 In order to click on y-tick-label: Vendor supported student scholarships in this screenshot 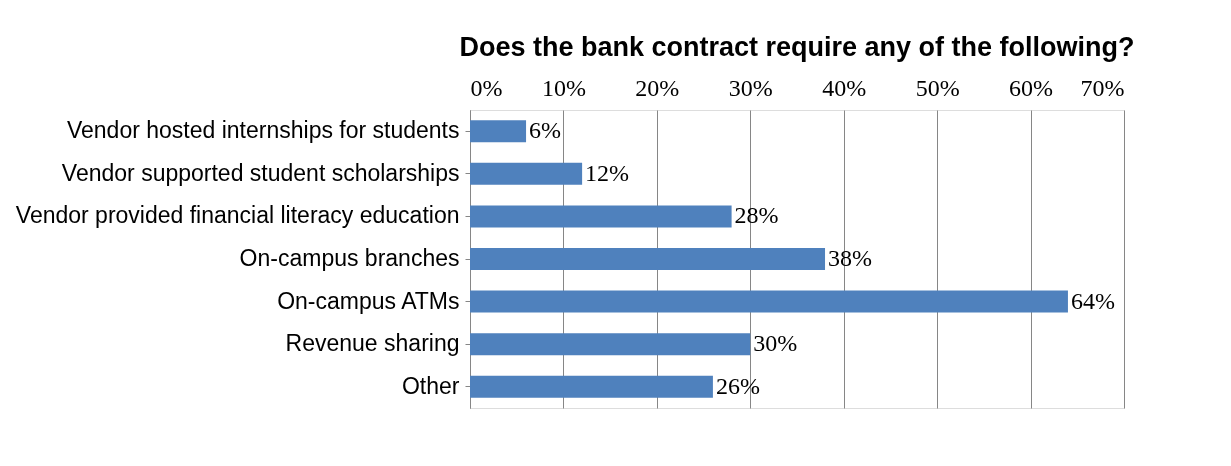, I will do `click(260, 172)`.